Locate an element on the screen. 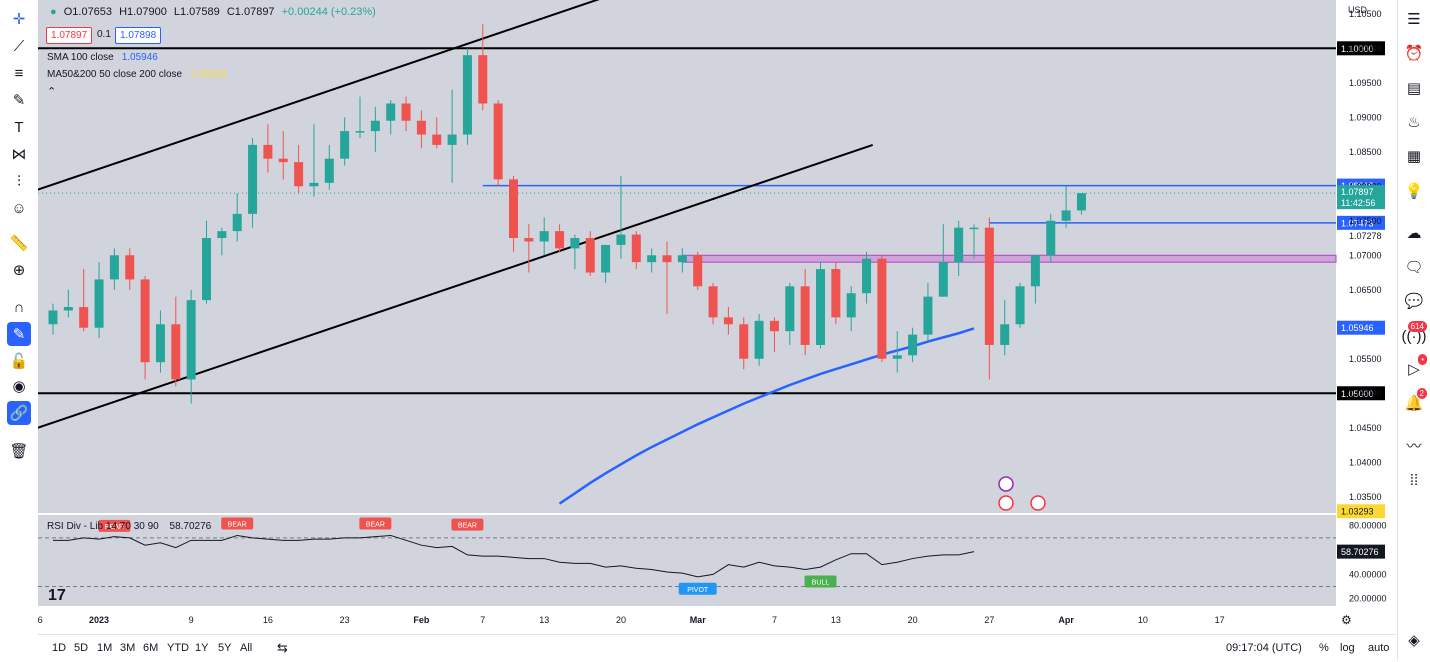 Image resolution: width=1430 pixels, height=662 pixels. unlock-icon: 🔓 is located at coordinates (19, 361).